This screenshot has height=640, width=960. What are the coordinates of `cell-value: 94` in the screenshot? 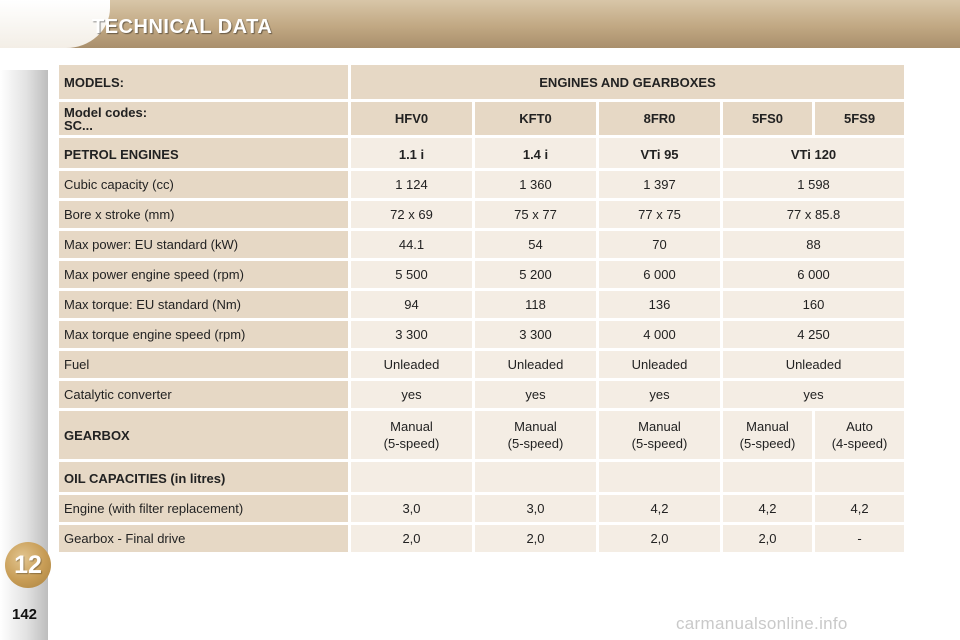 It's located at (411, 304).